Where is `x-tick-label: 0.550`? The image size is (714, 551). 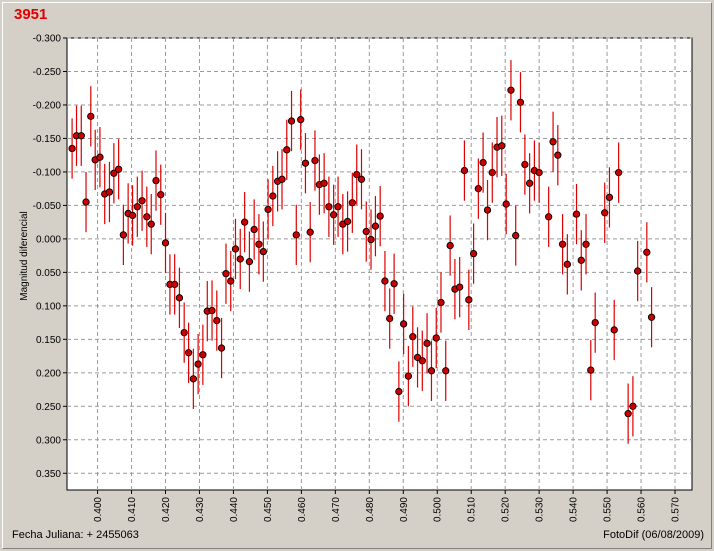 x-tick-label: 0.550 is located at coordinates (608, 509).